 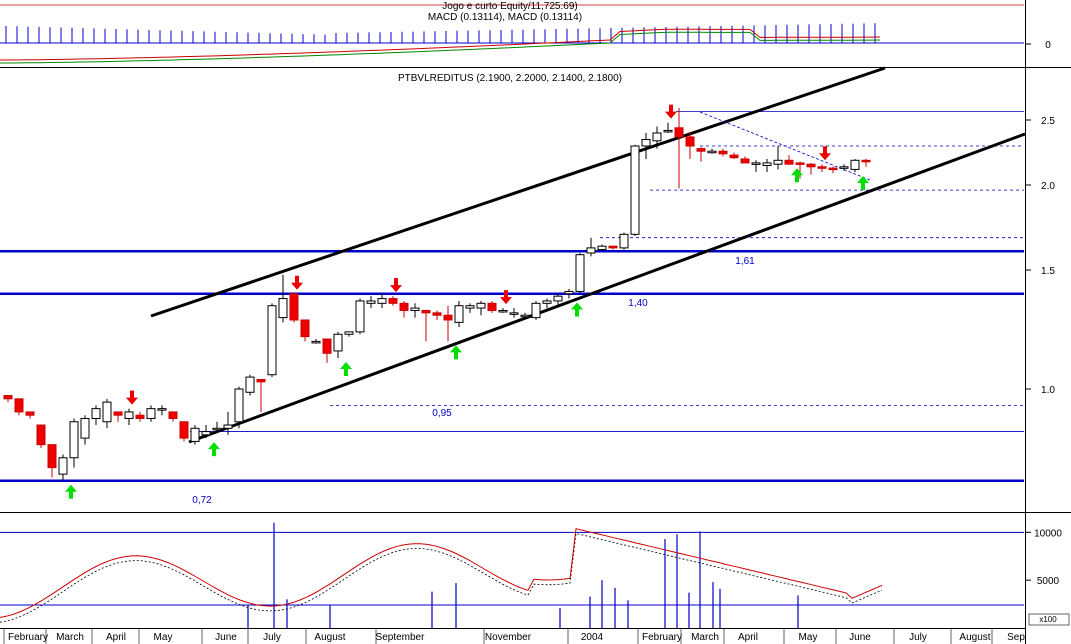 I want to click on volume-oscillator-line, so click(x=441, y=573).